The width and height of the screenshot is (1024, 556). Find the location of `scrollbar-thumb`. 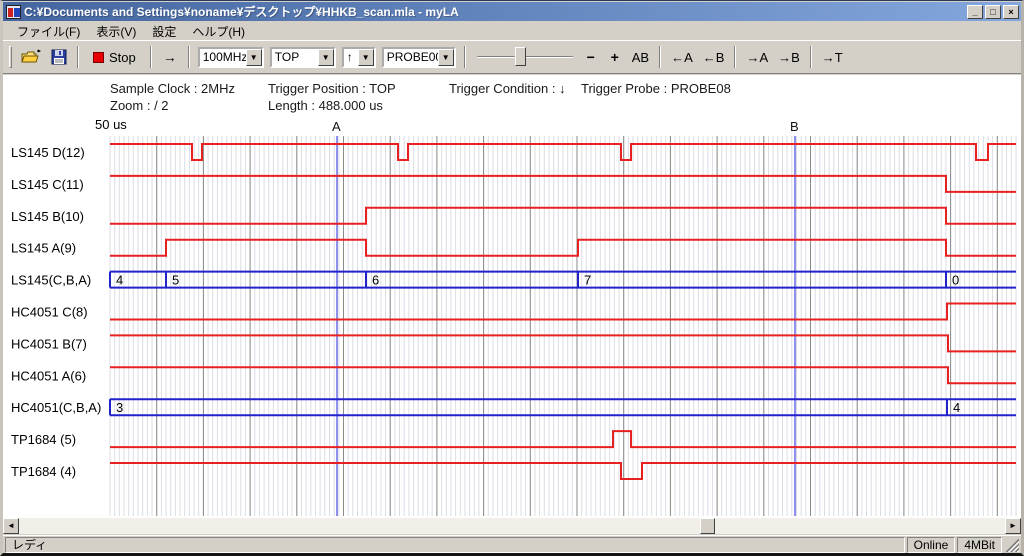

scrollbar-thumb is located at coordinates (707, 526).